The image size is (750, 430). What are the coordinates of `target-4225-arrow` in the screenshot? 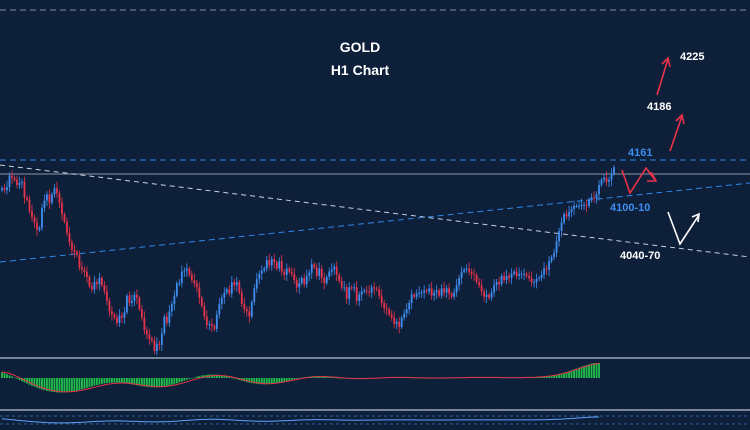 It's located at (663, 76).